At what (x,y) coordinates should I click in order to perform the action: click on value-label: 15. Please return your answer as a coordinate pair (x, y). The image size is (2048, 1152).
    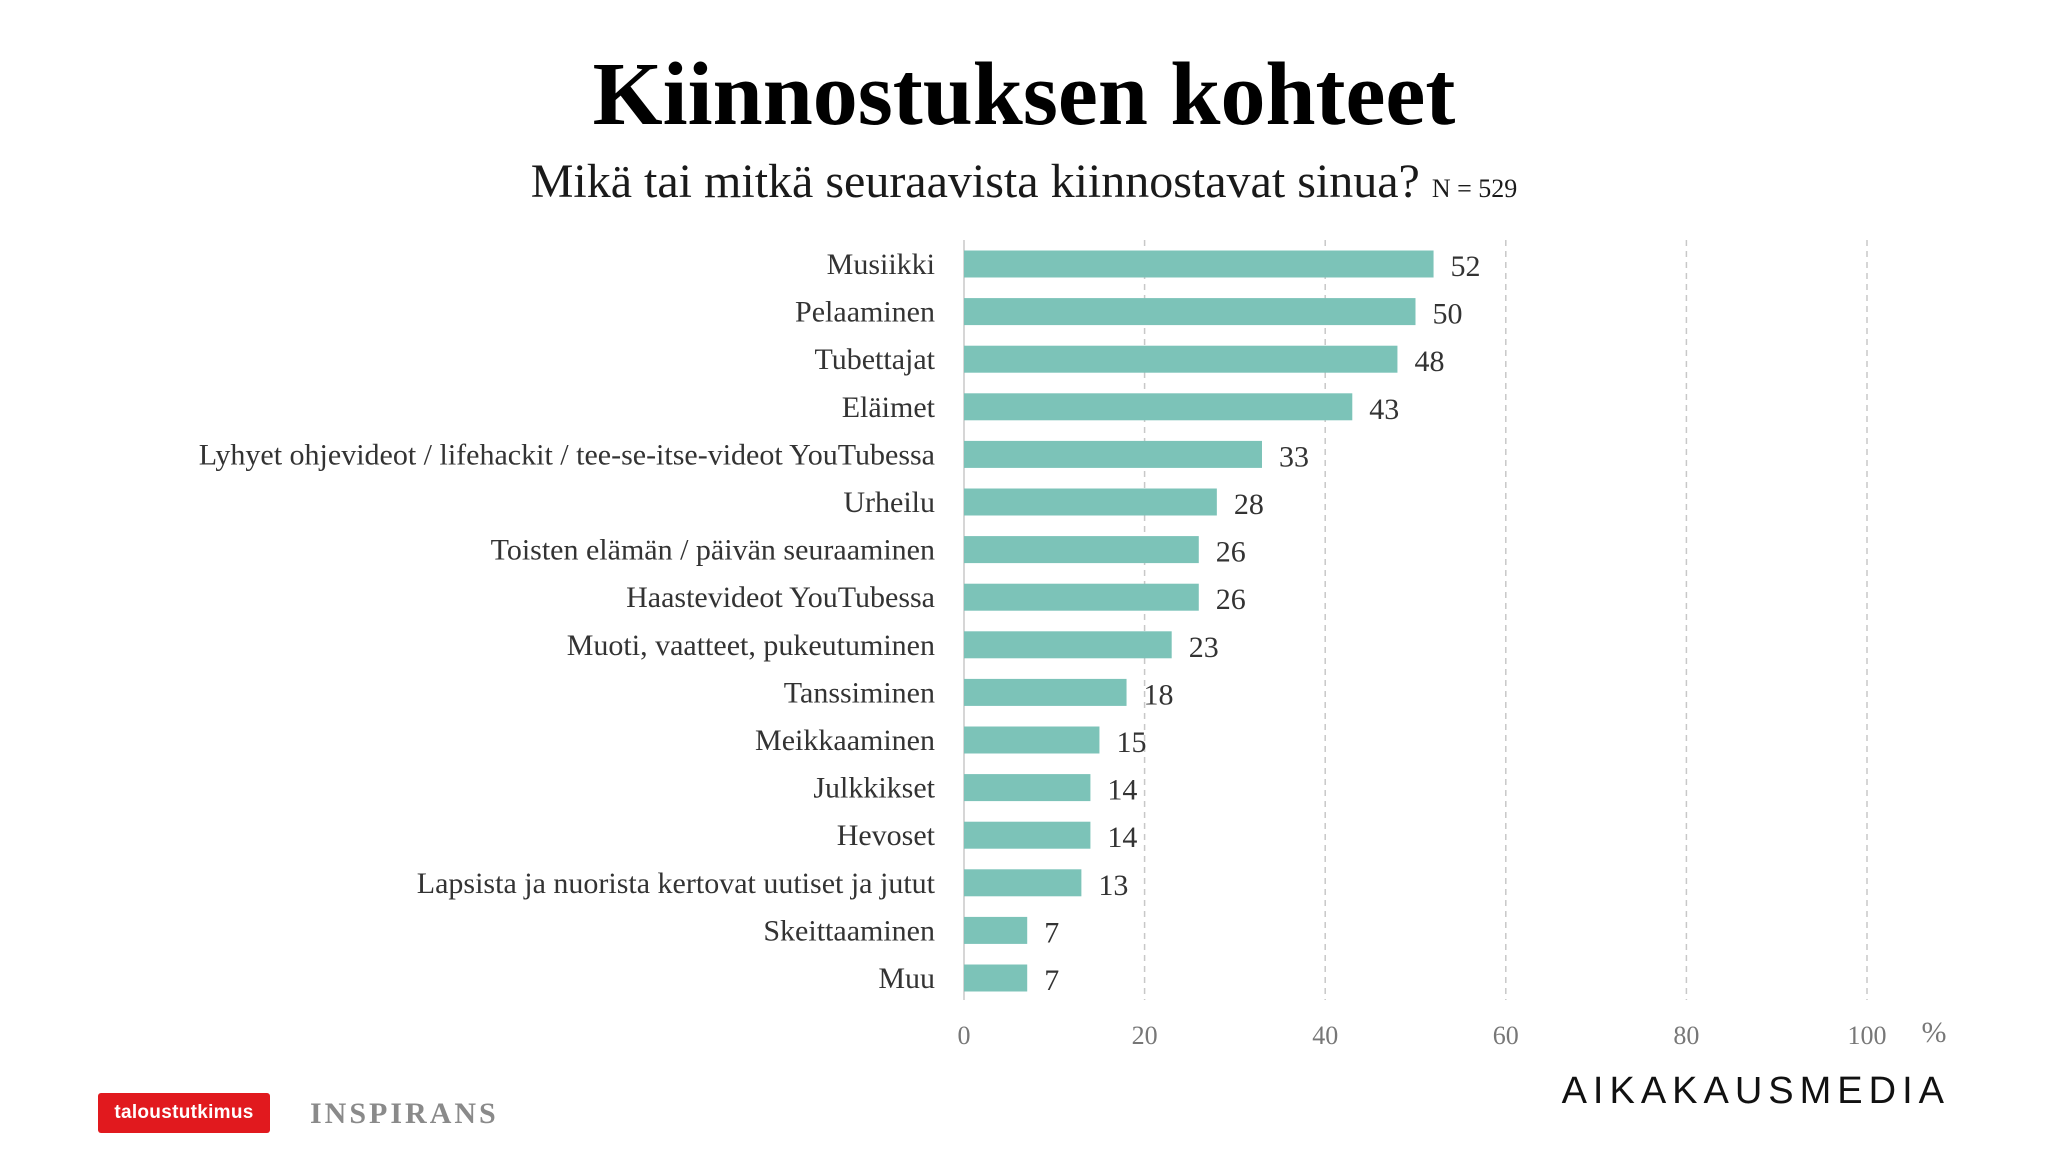
    Looking at the image, I should click on (1131, 742).